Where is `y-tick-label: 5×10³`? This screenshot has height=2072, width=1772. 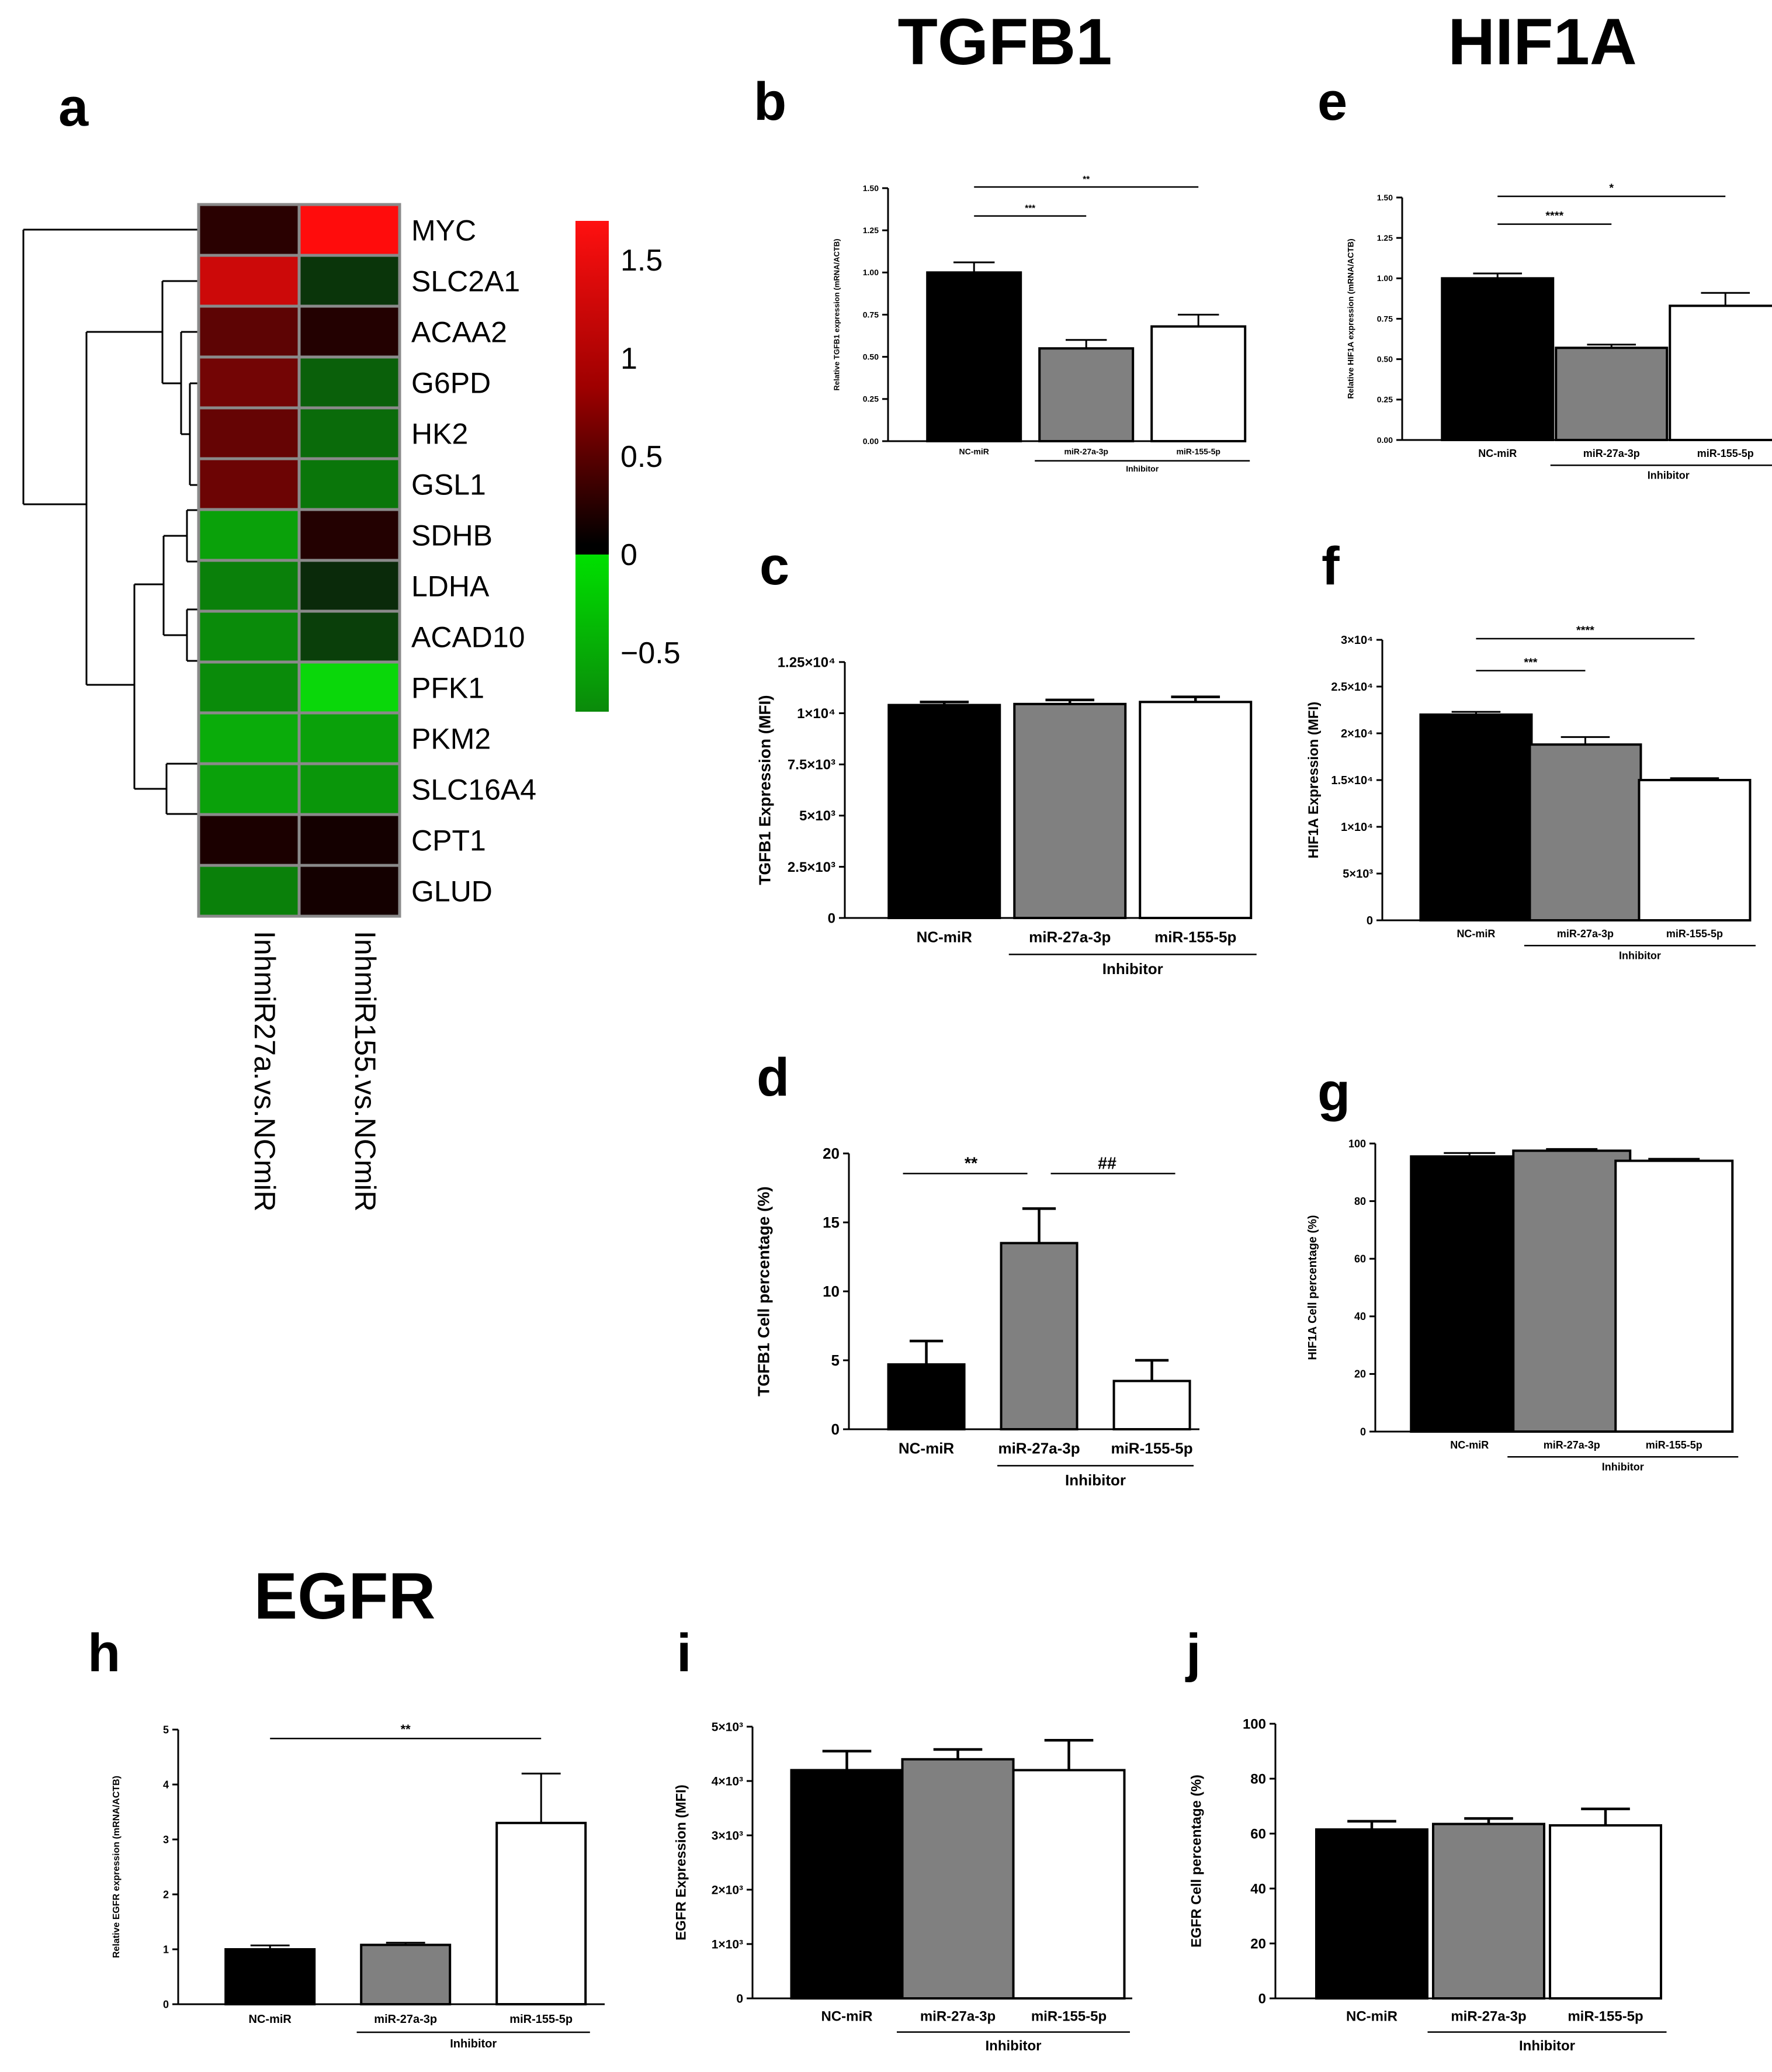 y-tick-label: 5×10³ is located at coordinates (727, 1727).